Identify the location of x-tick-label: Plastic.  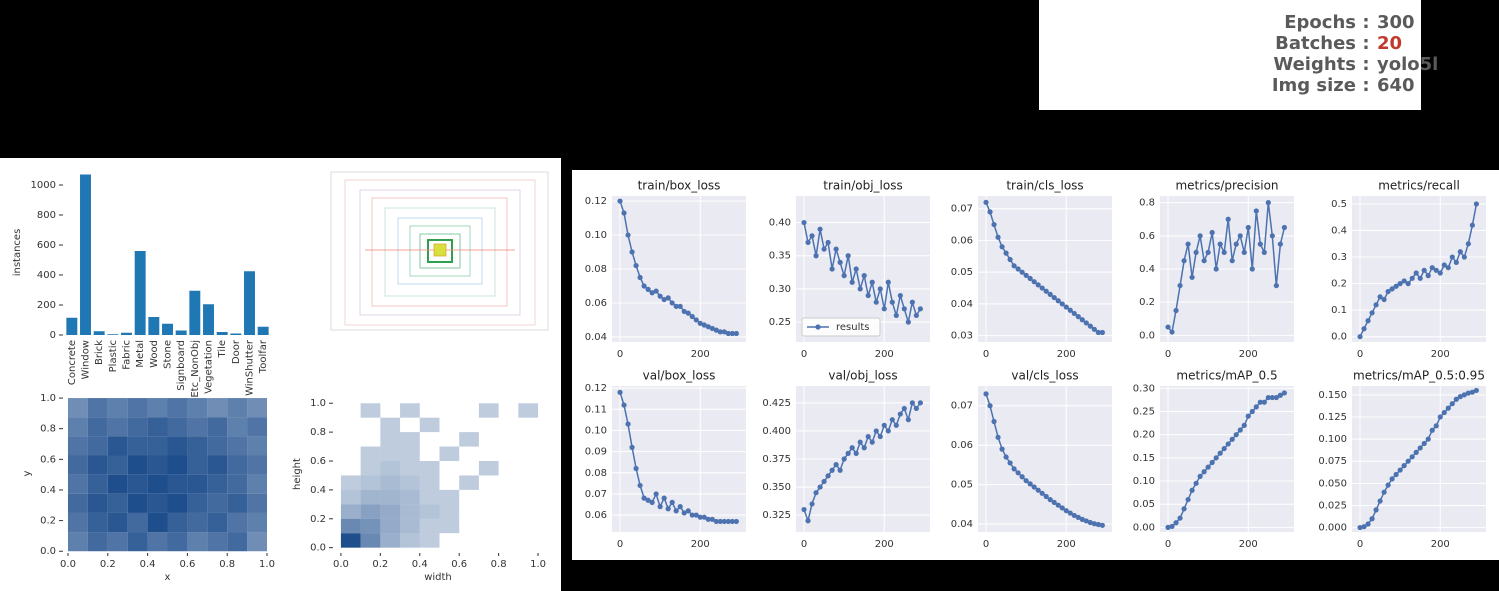
(113, 356).